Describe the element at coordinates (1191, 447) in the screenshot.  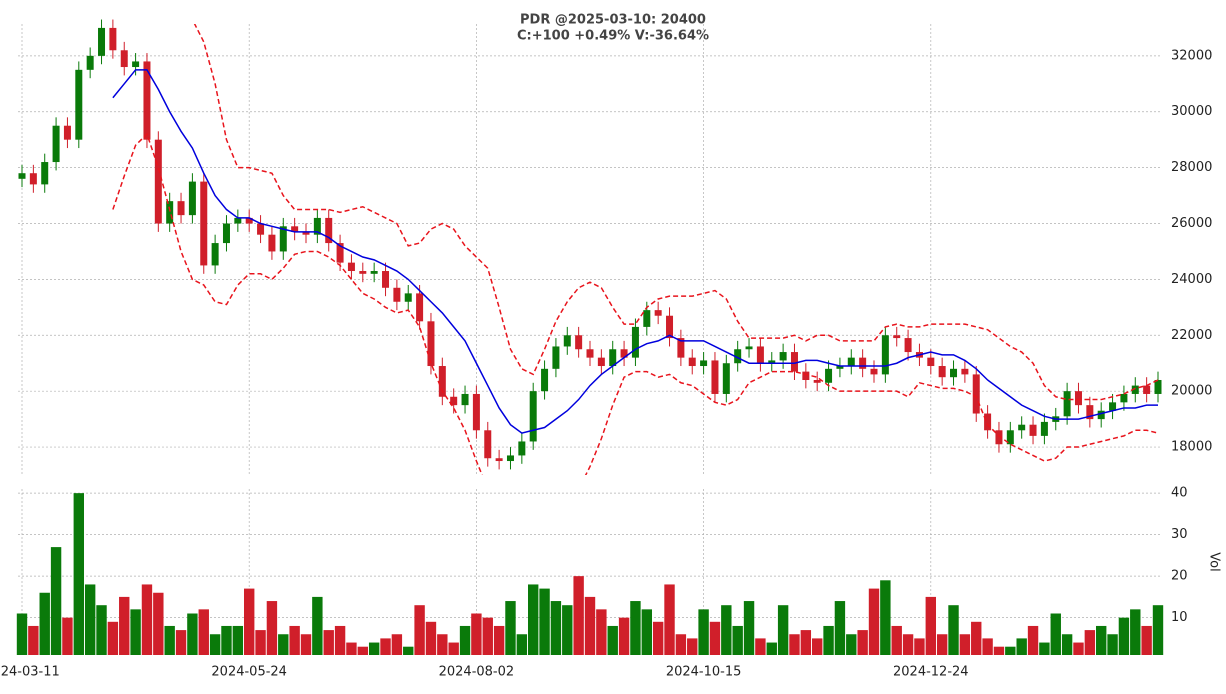
I see `y-tick-label: 18000` at that location.